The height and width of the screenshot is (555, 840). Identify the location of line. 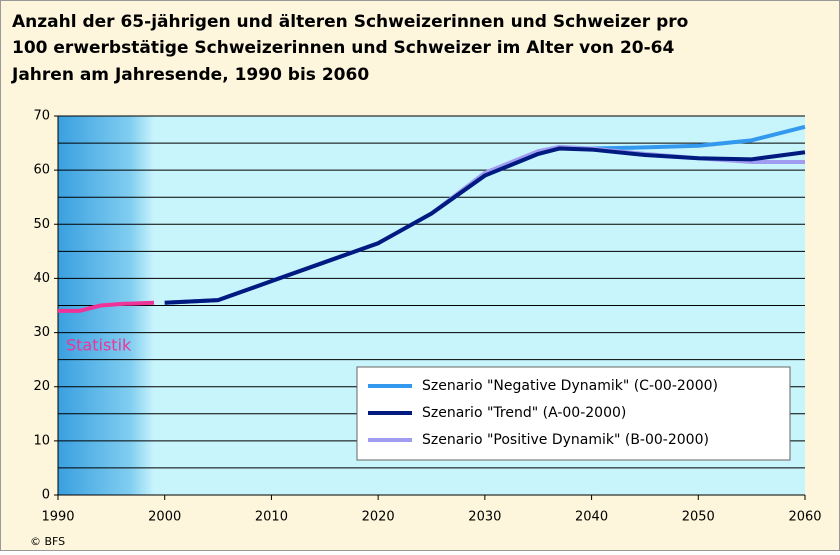
(106, 306).